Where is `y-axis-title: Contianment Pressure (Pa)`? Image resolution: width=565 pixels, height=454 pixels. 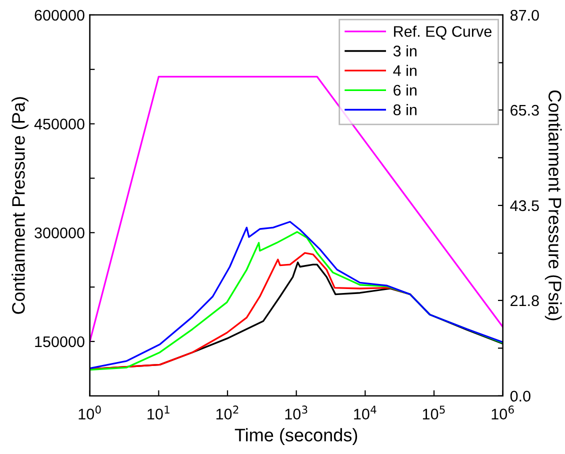
y-axis-title: Contianment Pressure (Pa) is located at coordinates (20, 205).